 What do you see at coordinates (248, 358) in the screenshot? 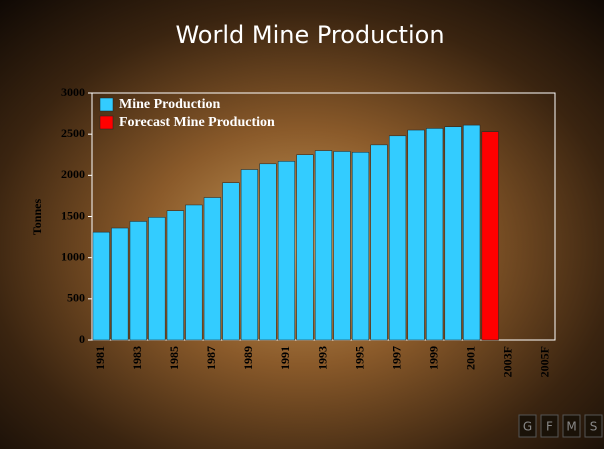
I see `x-tick-label: 1989` at bounding box center [248, 358].